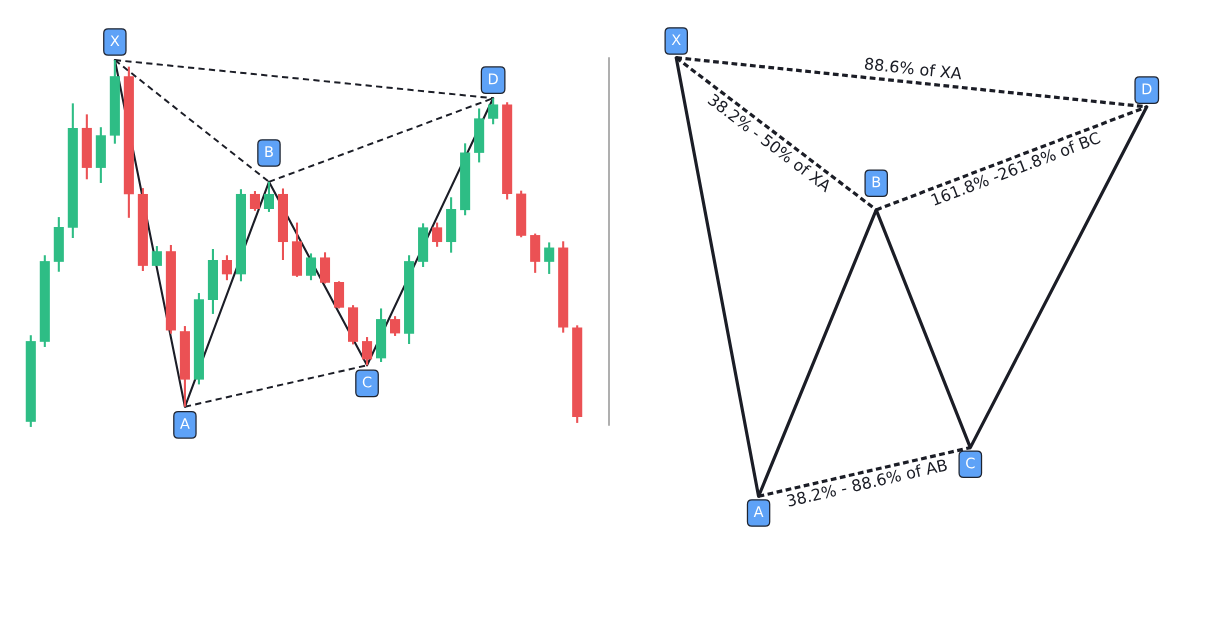 The height and width of the screenshot is (619, 1217). Describe the element at coordinates (758, 511) in the screenshot. I see `text: A` at that location.